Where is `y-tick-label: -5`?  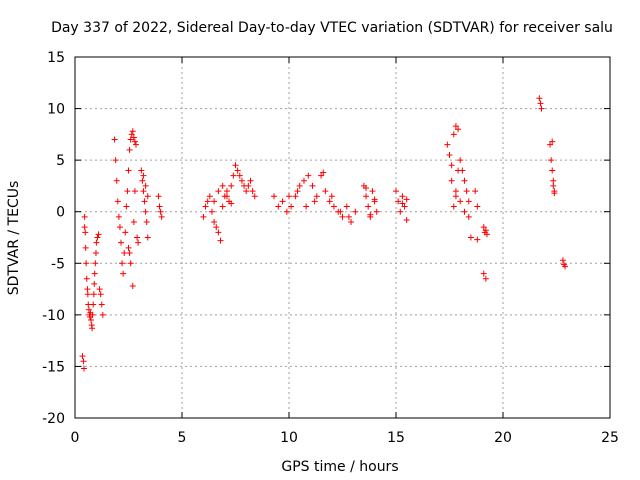 y-tick-label: -5 is located at coordinates (58, 264).